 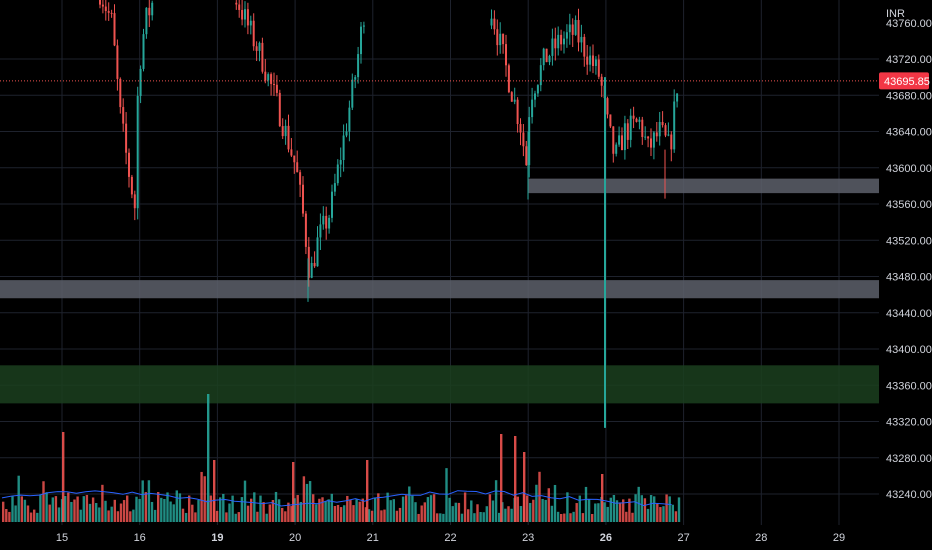 I want to click on price-tick: 43240.00, so click(x=909, y=495).